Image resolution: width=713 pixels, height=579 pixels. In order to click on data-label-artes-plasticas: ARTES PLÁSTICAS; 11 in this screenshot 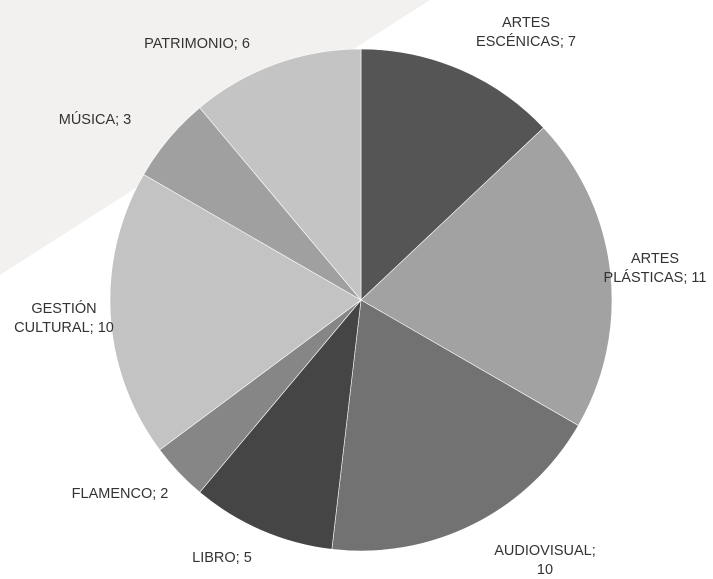, I will do `click(655, 268)`.